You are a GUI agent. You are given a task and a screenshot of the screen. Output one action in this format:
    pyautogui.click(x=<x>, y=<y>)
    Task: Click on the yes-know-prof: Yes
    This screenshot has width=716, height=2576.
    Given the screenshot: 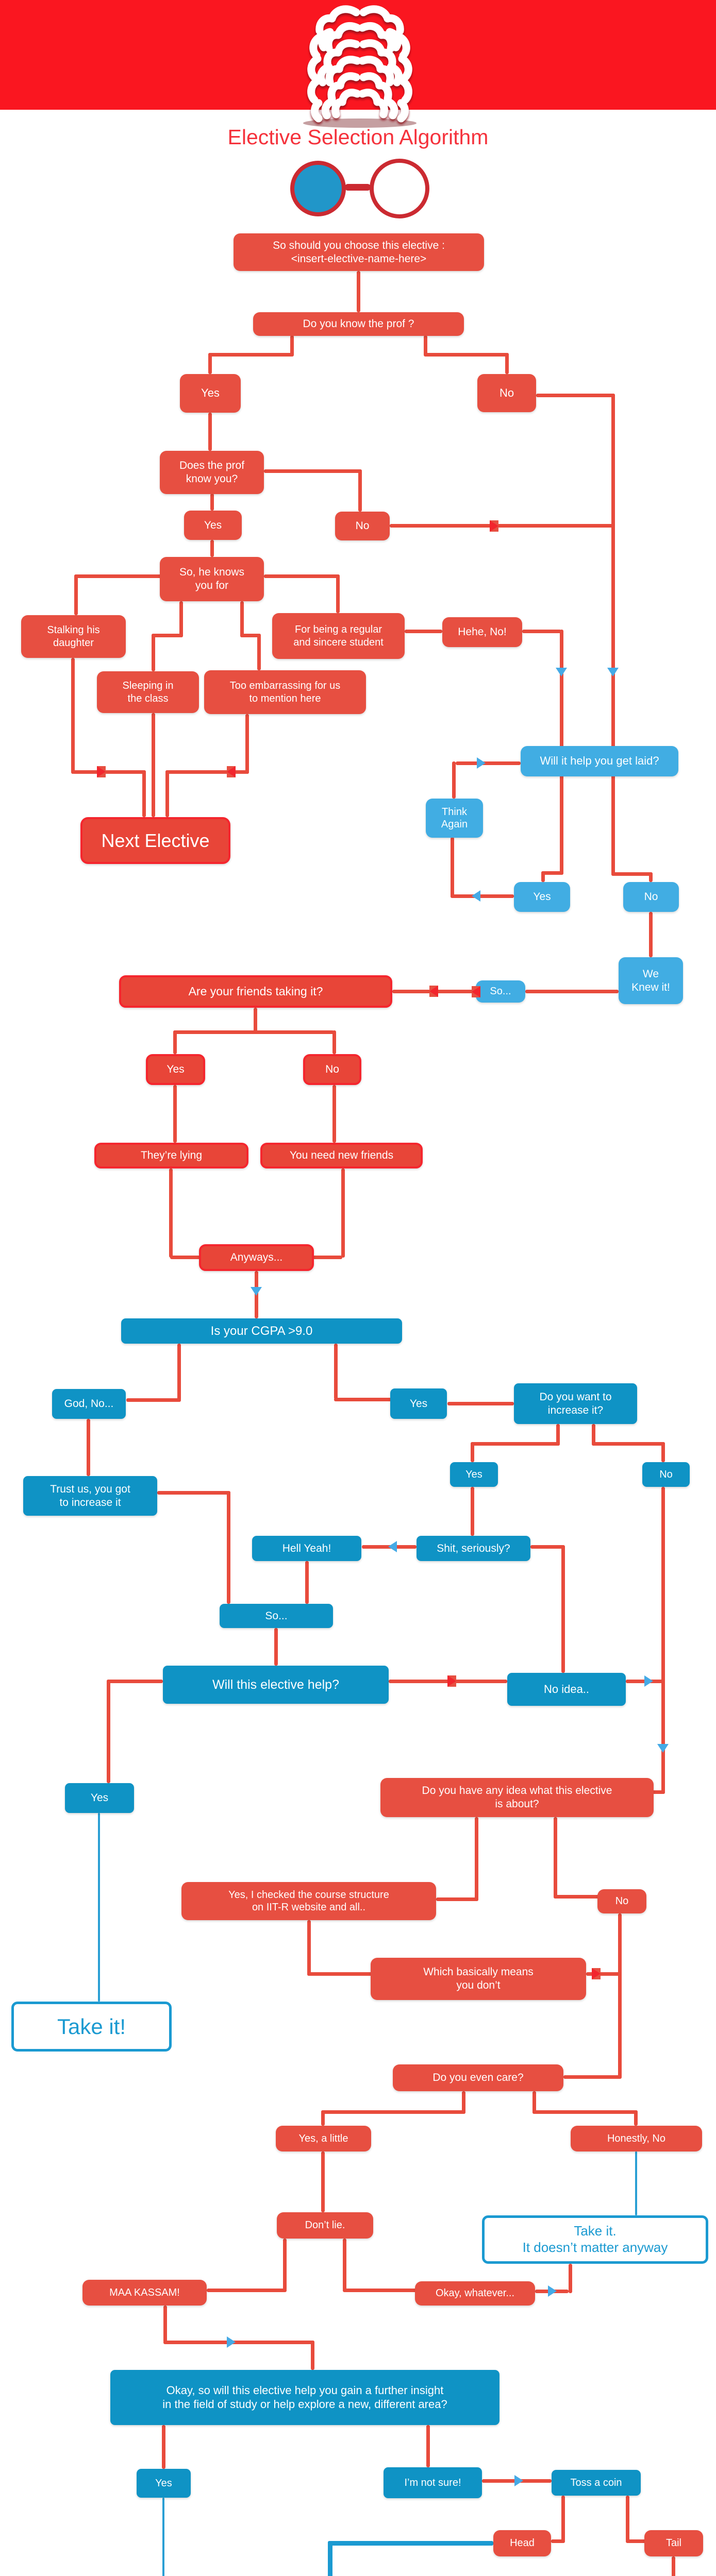 What is the action you would take?
    pyautogui.click(x=210, y=393)
    